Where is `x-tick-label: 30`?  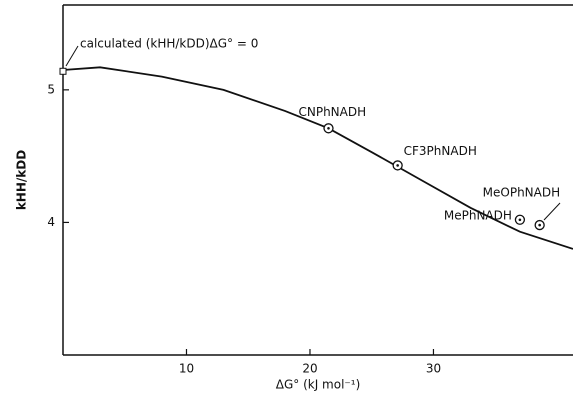
x-tick-label: 30 is located at coordinates (433, 369).